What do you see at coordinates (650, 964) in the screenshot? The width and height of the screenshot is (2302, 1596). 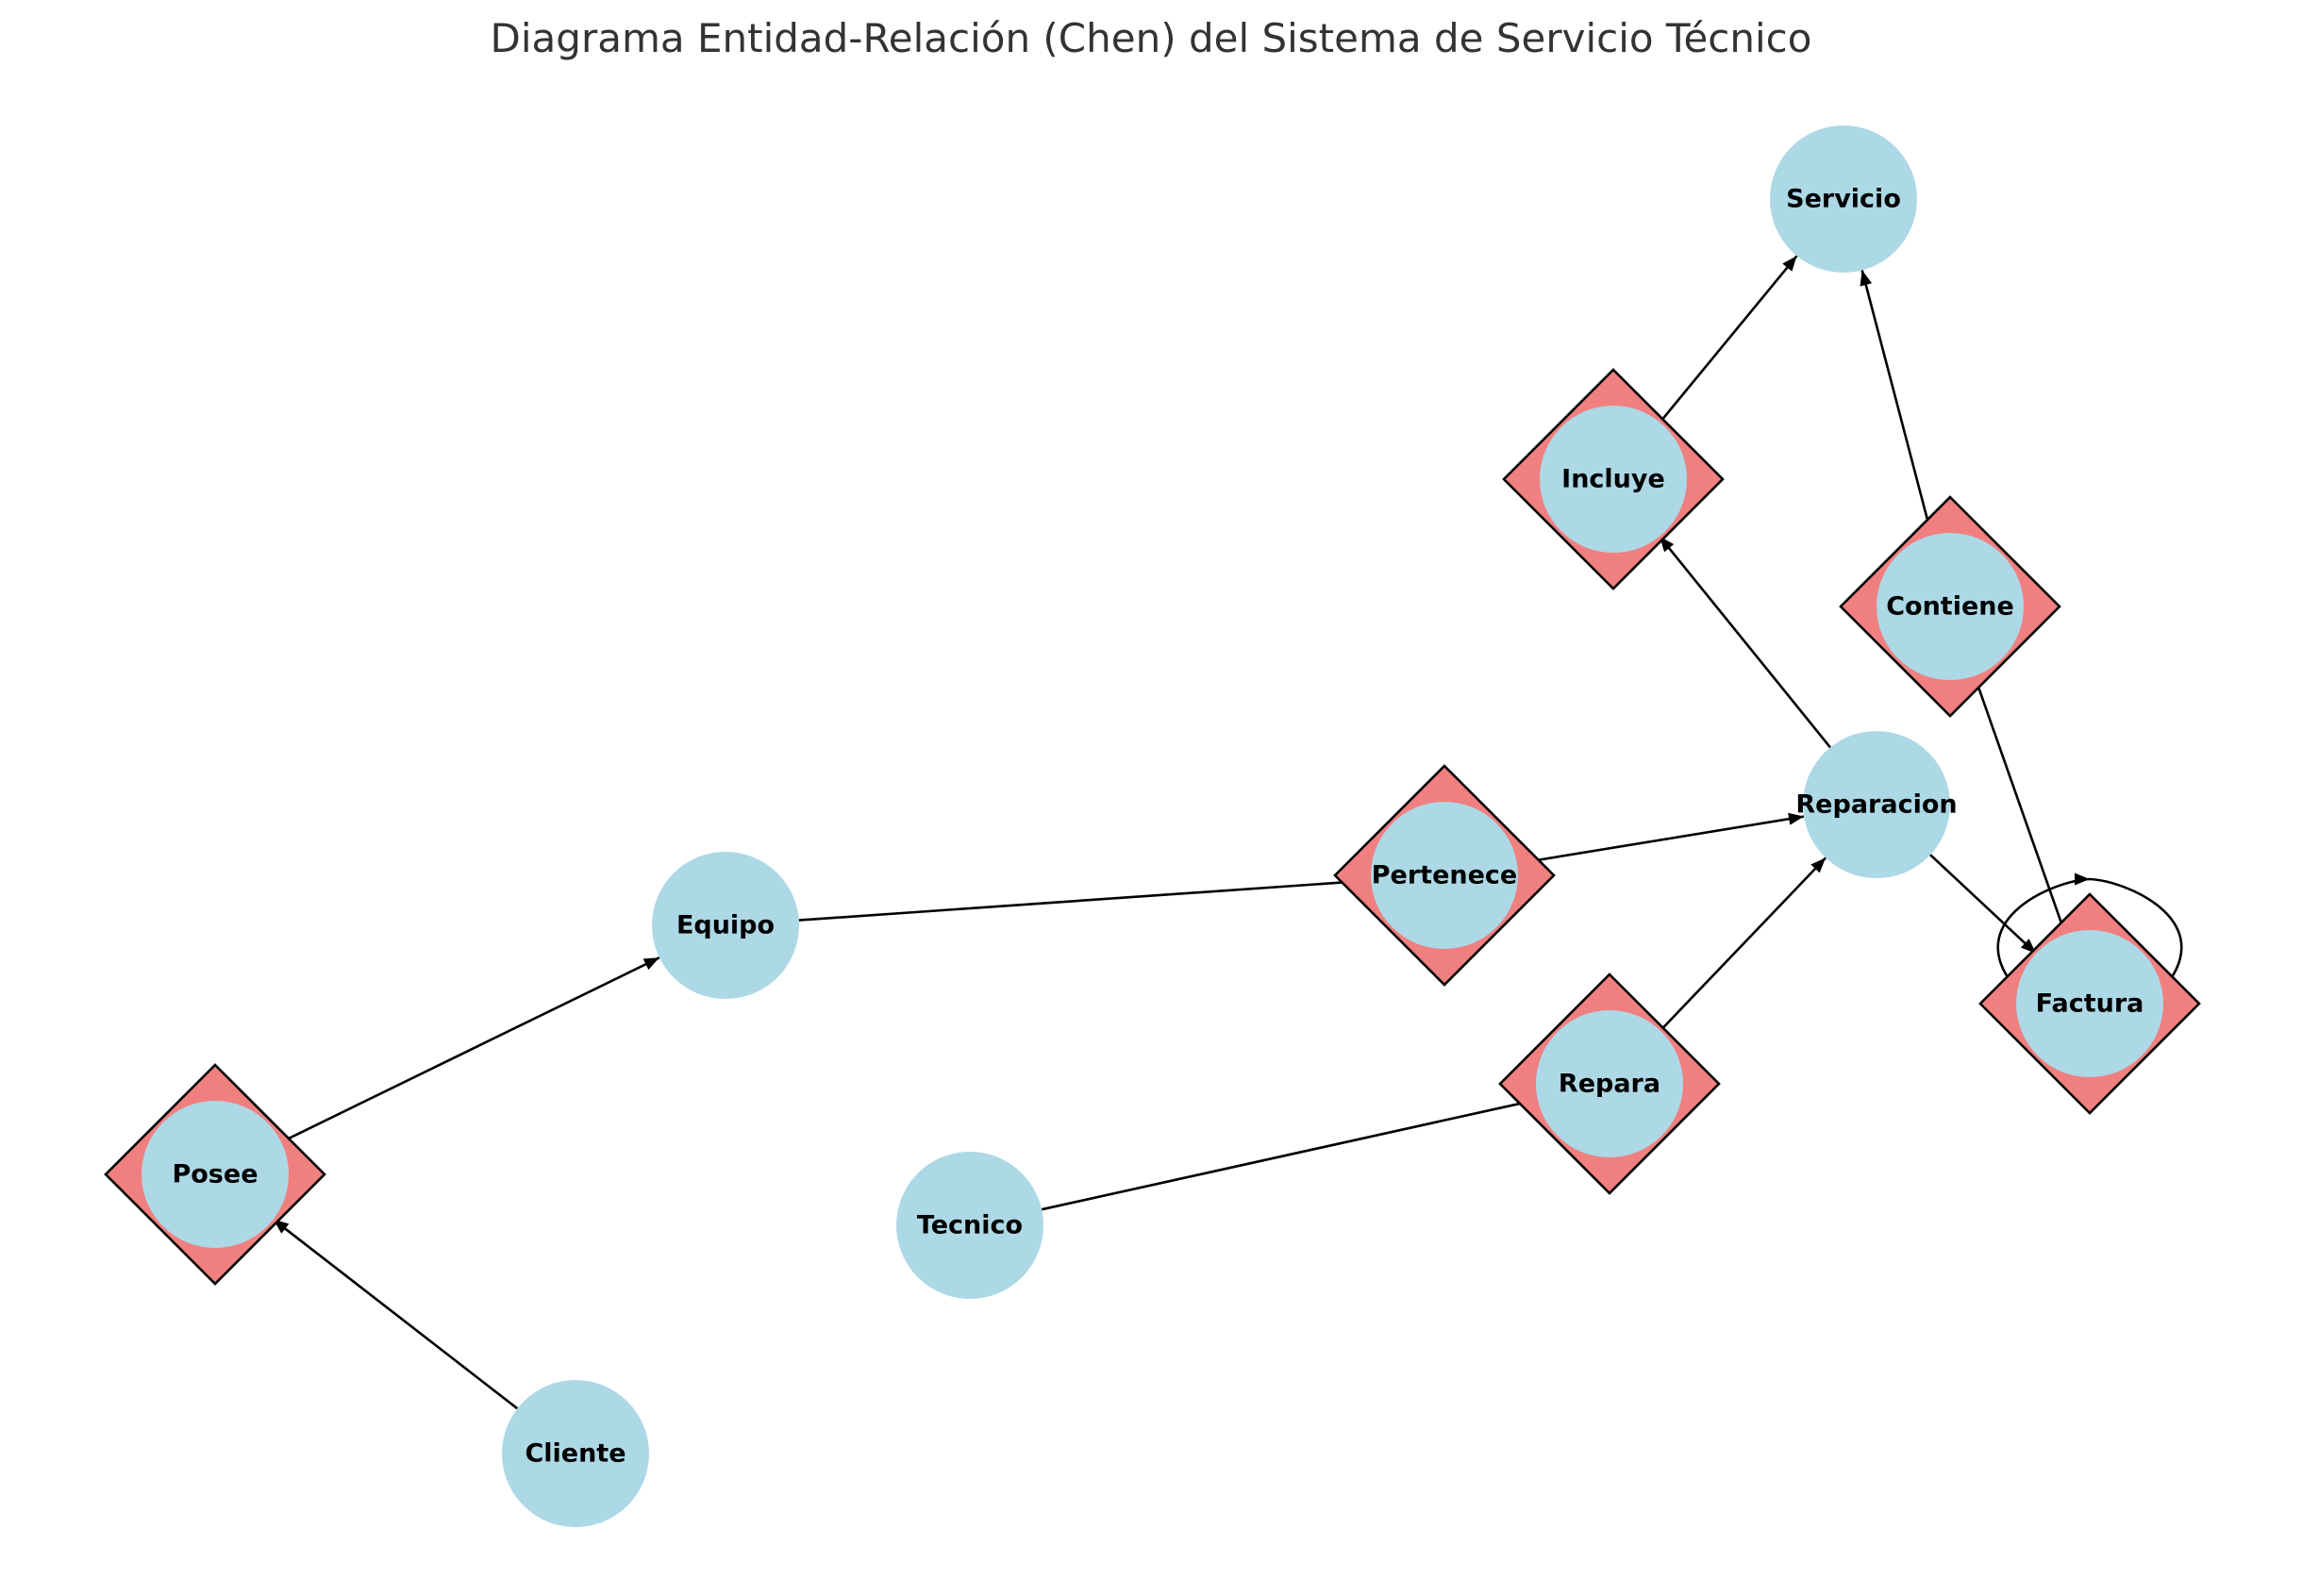 I see `edge-posee-to-equipo-arrowhead` at bounding box center [650, 964].